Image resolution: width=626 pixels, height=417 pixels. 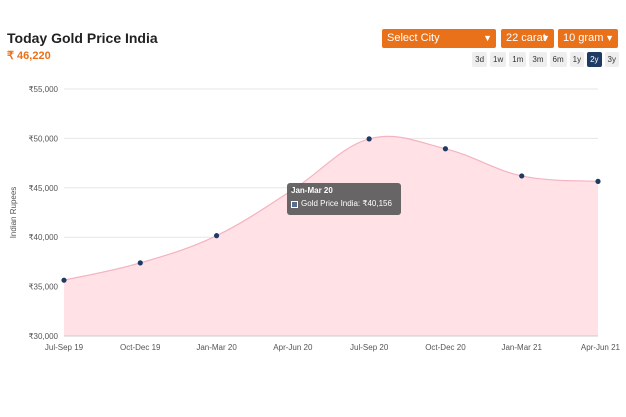 I want to click on x-tick-label: Oct-Dec 19, so click(x=140, y=347).